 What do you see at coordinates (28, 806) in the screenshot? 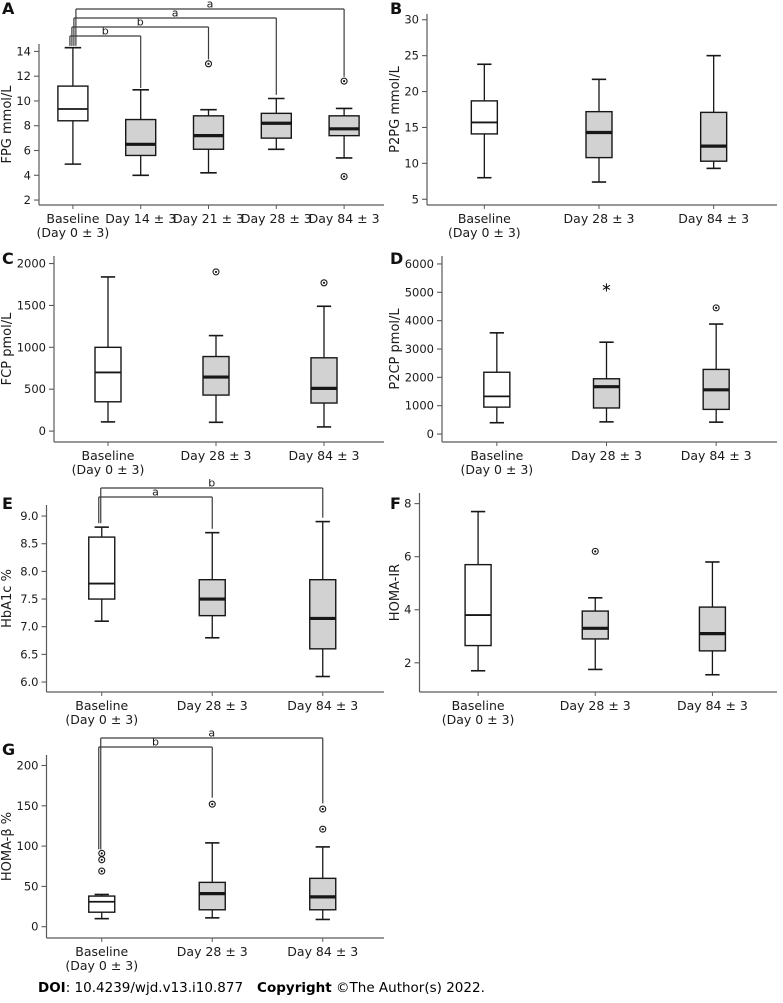
I see `svg-text: 150` at bounding box center [28, 806].